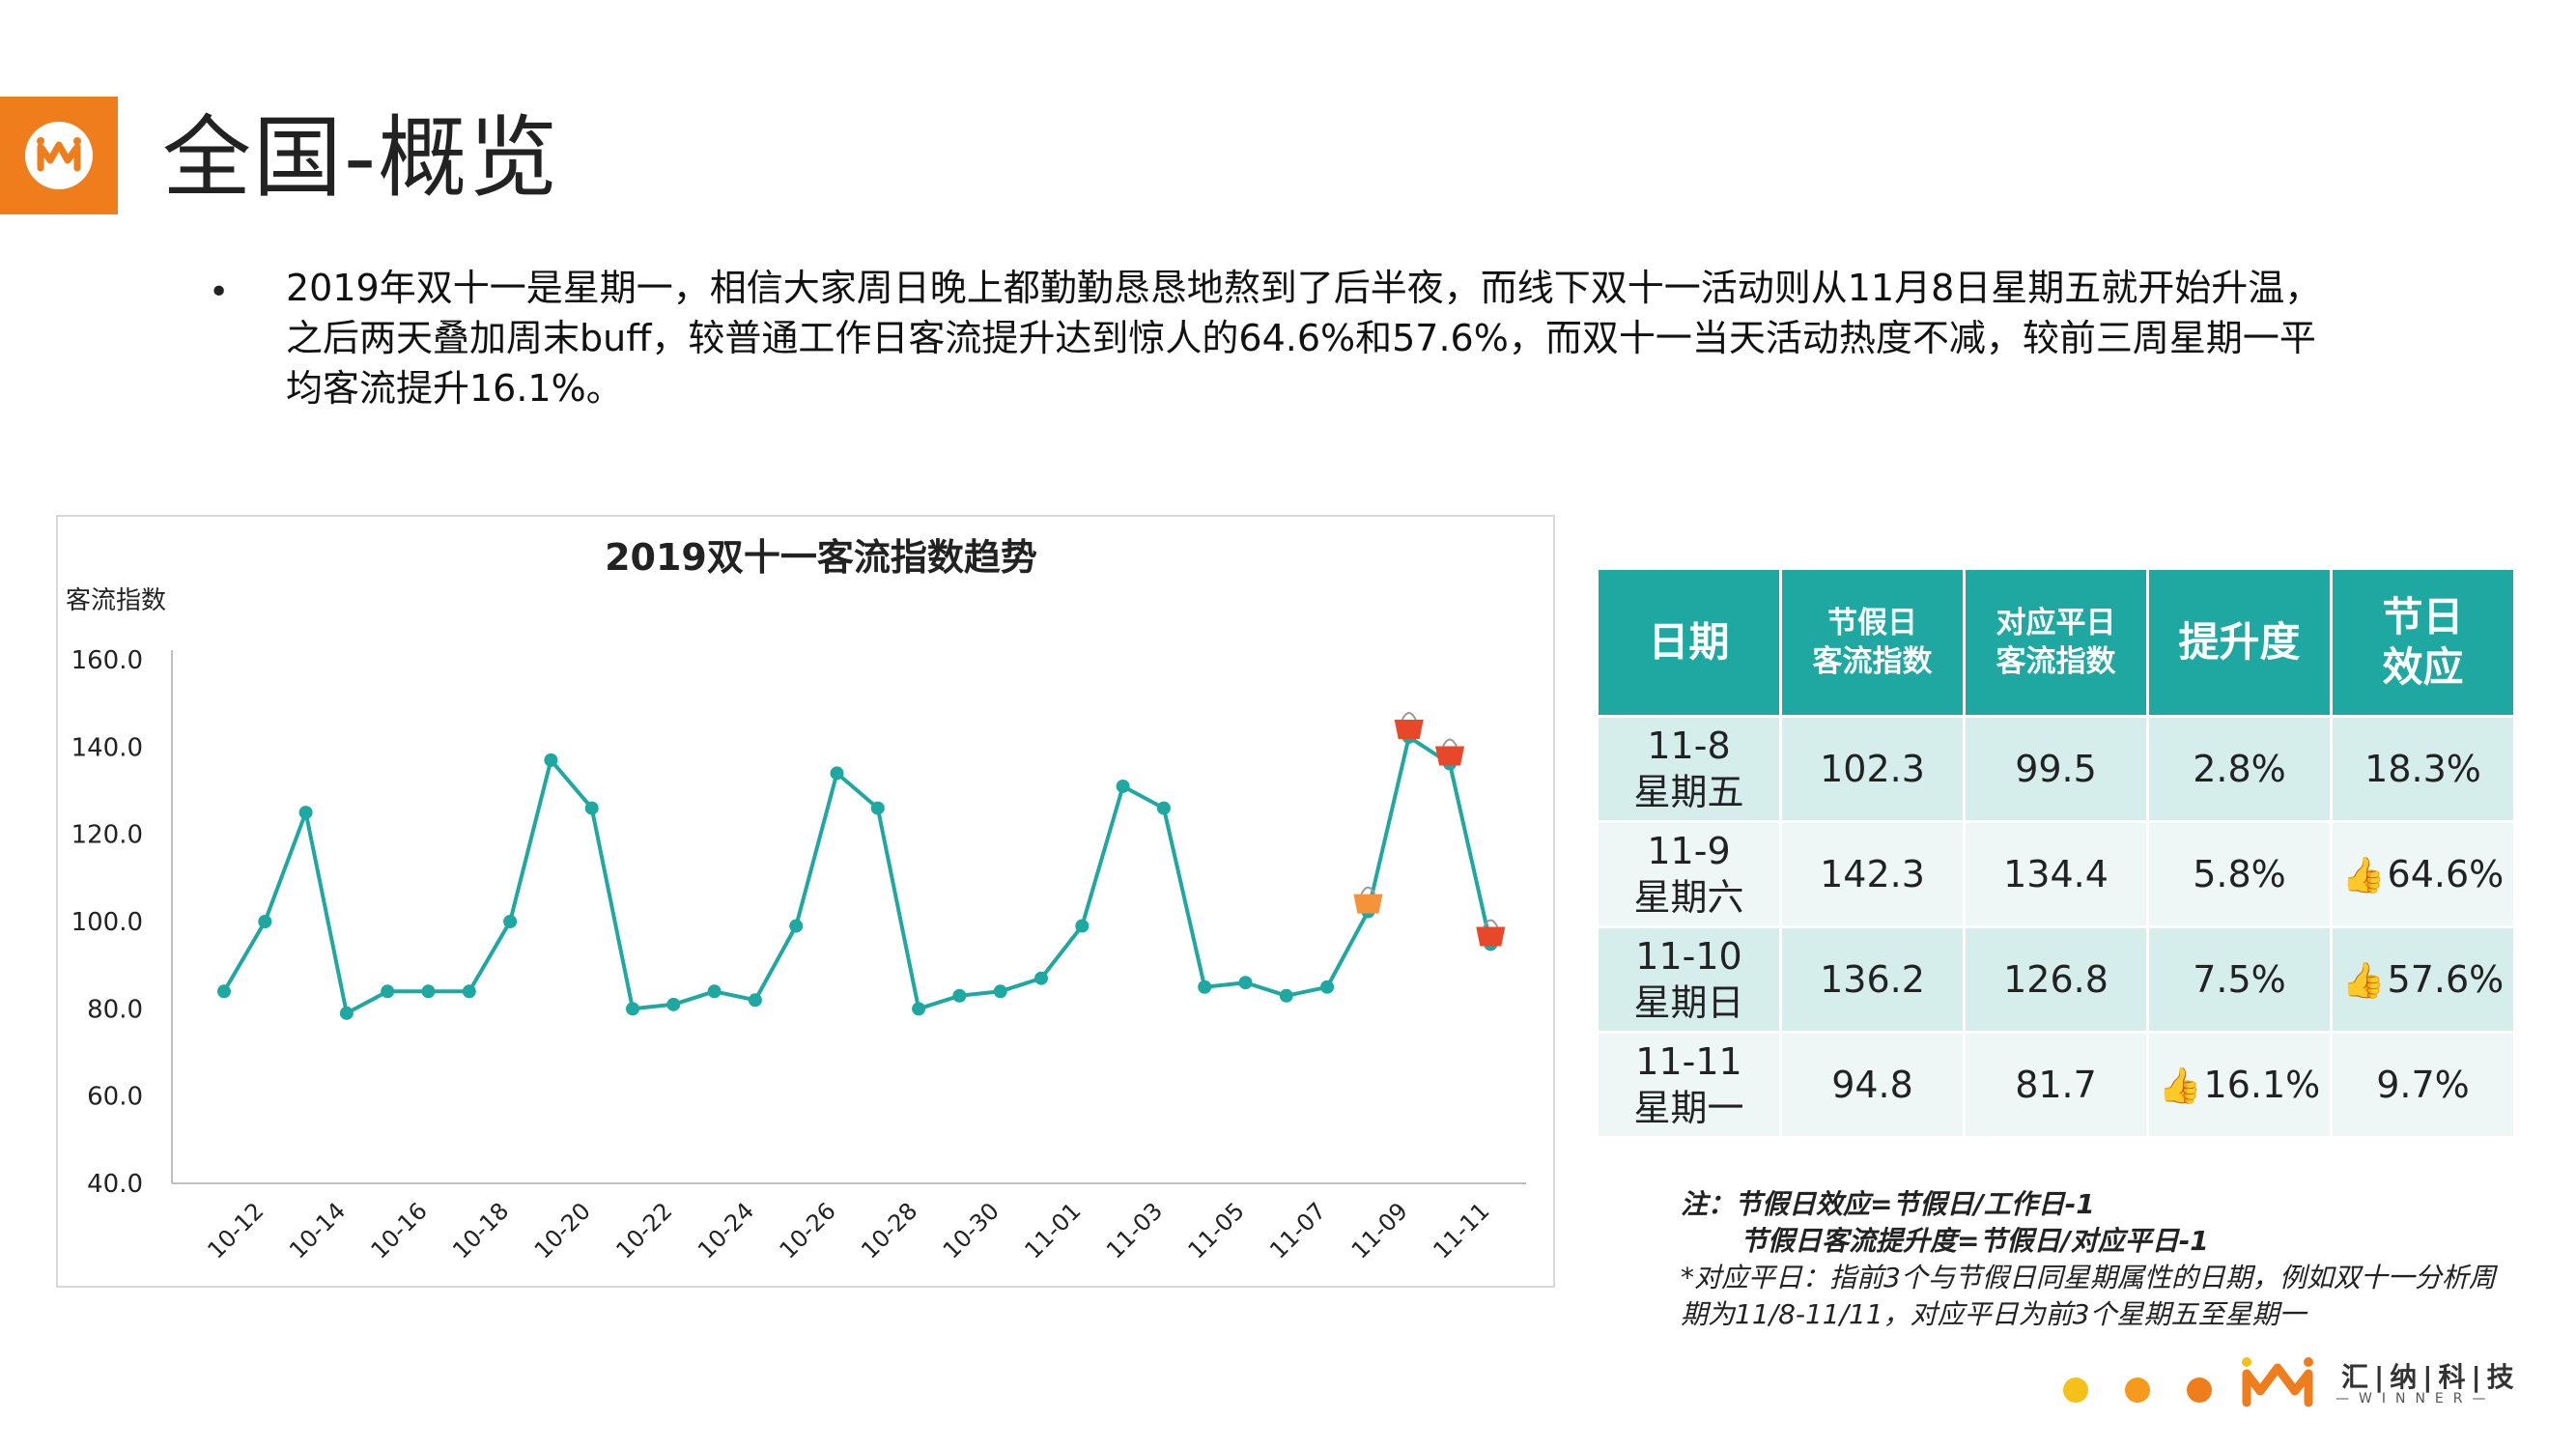  Describe the element at coordinates (1689, 1085) in the screenshot. I see `date-cell: 11-11 星期一` at that location.